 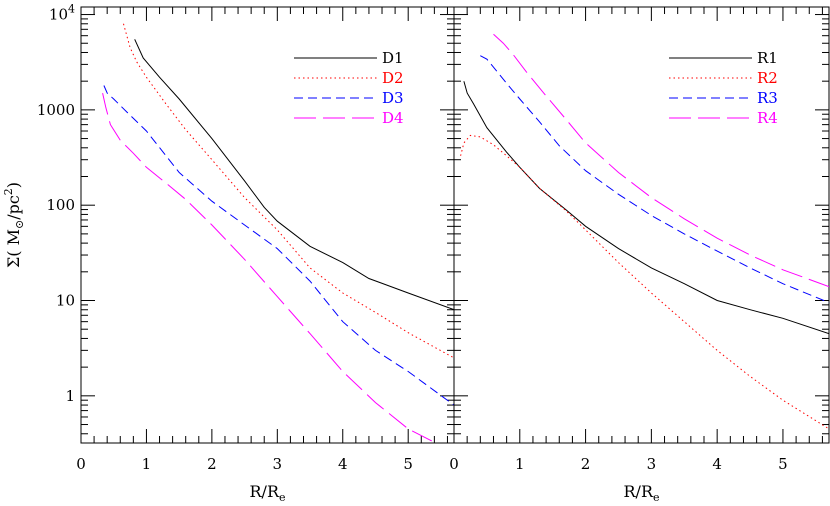 What do you see at coordinates (56, 110) in the screenshot?
I see `y-tick-label: 1000` at bounding box center [56, 110].